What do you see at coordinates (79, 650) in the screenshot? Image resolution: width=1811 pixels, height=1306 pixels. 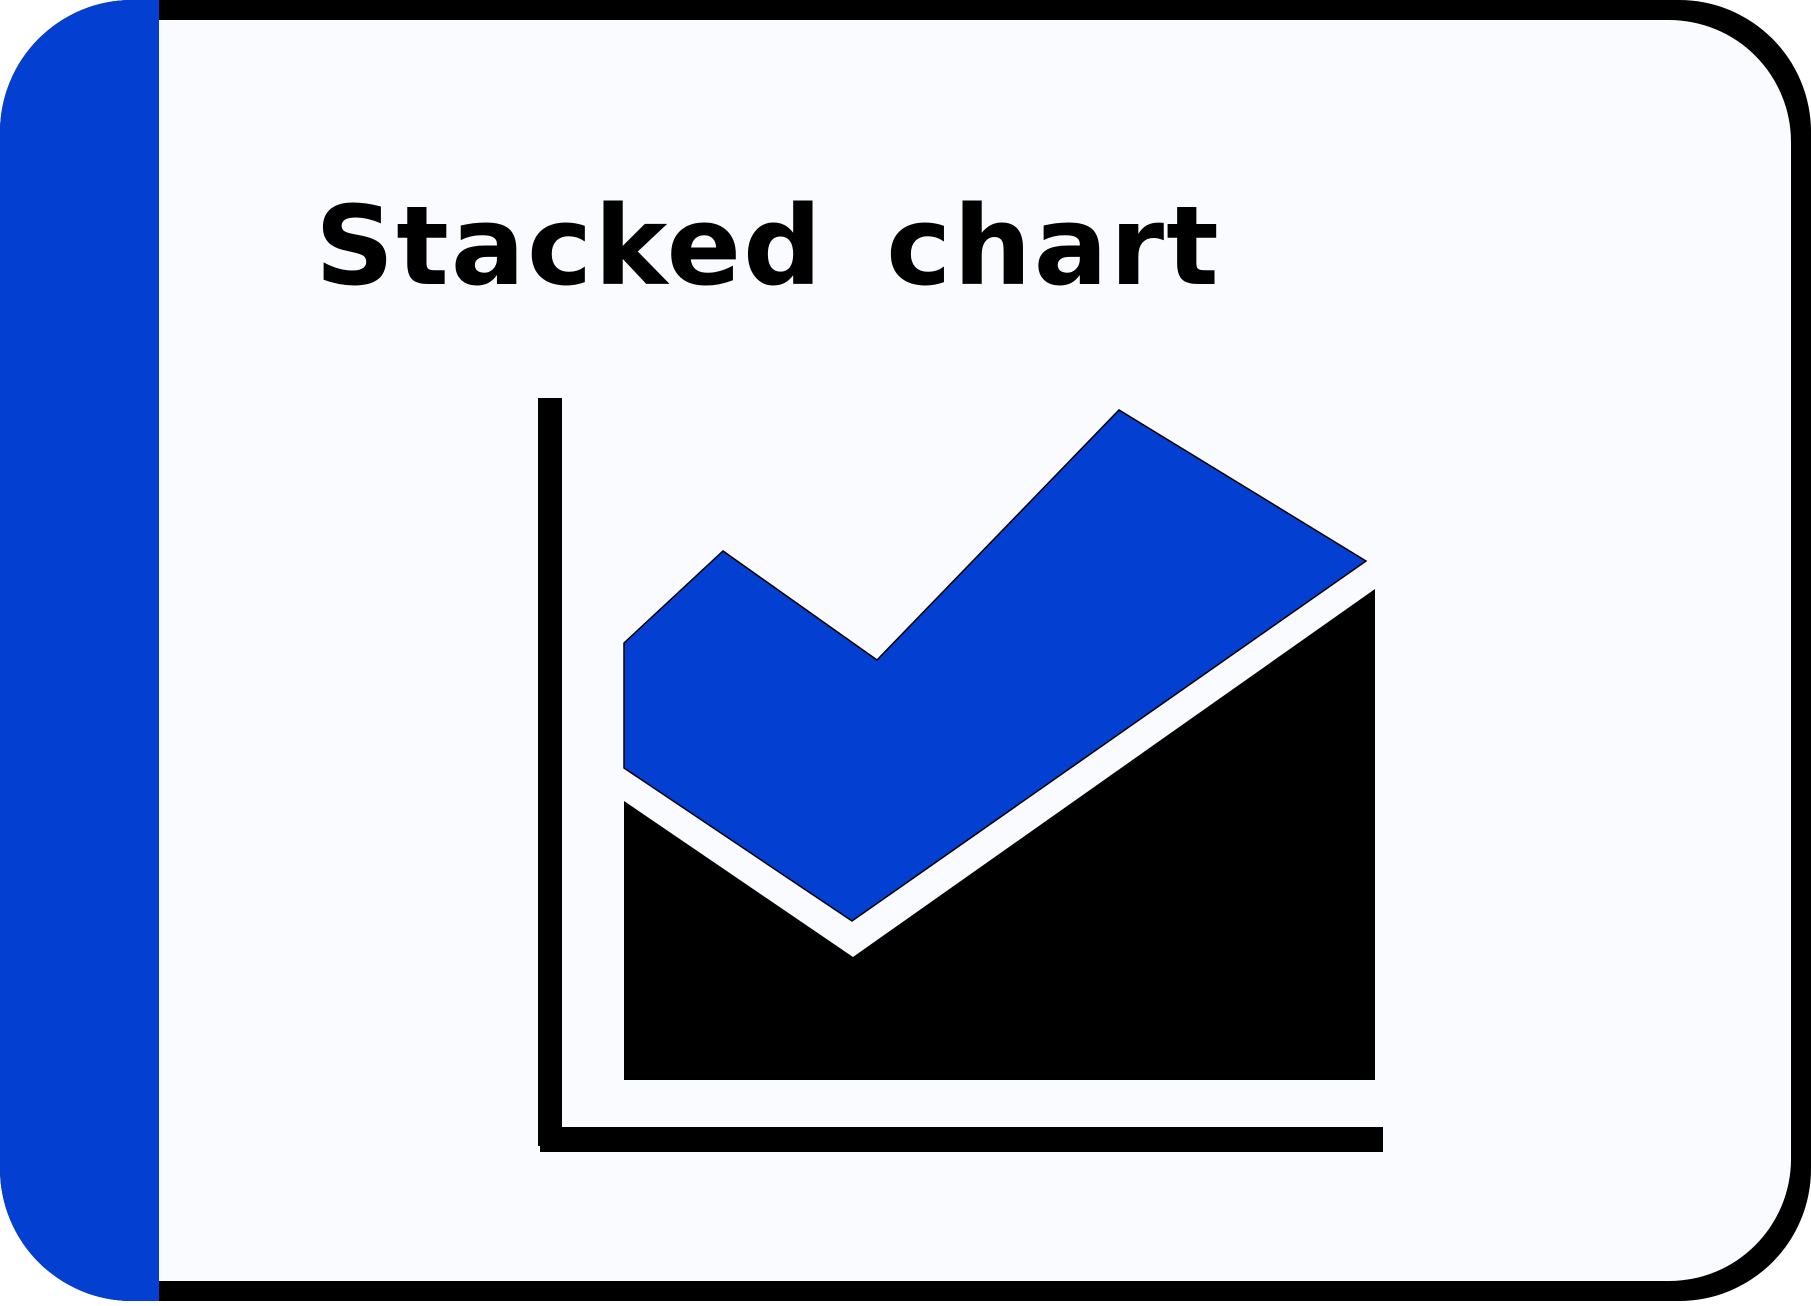 I see `accent-strip` at bounding box center [79, 650].